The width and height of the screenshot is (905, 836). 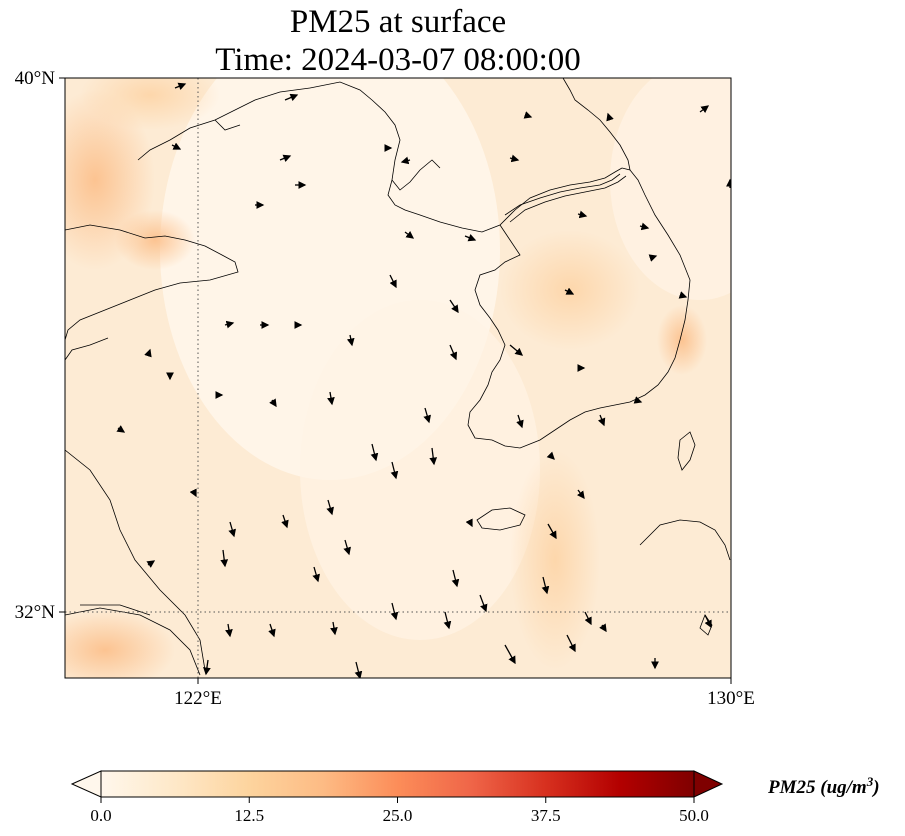 What do you see at coordinates (120, 644) in the screenshot?
I see `field-hot-sw` at bounding box center [120, 644].